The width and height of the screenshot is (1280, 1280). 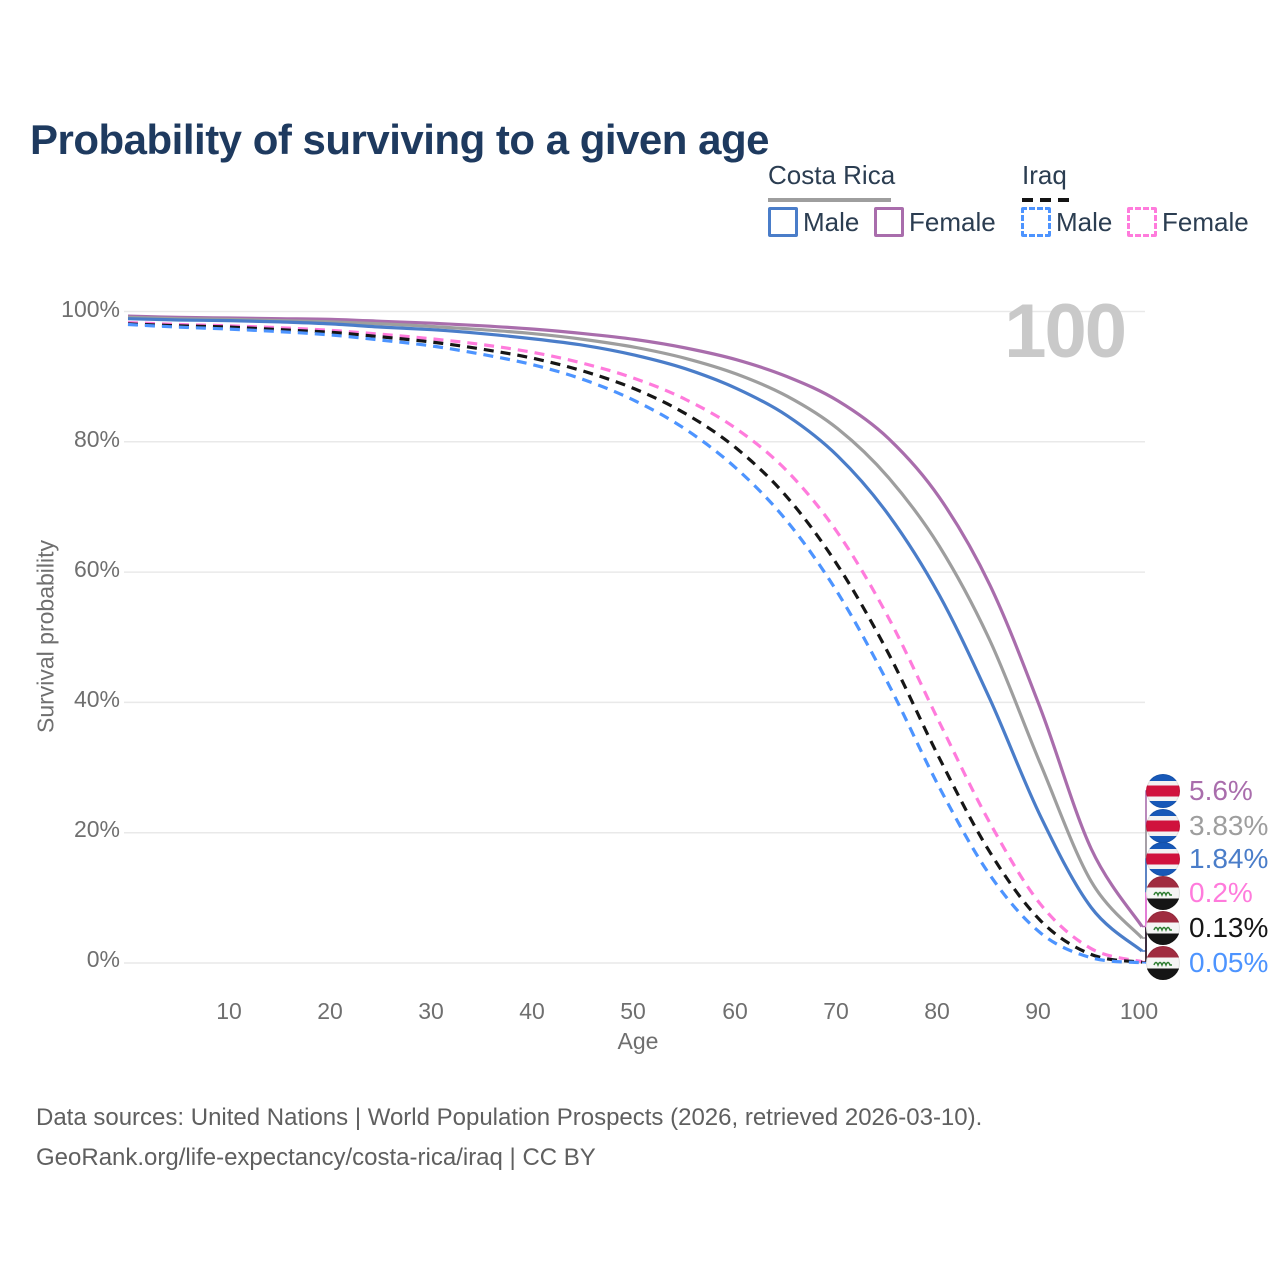 What do you see at coordinates (1221, 892) in the screenshot?
I see `end-label-value: 0.2%` at bounding box center [1221, 892].